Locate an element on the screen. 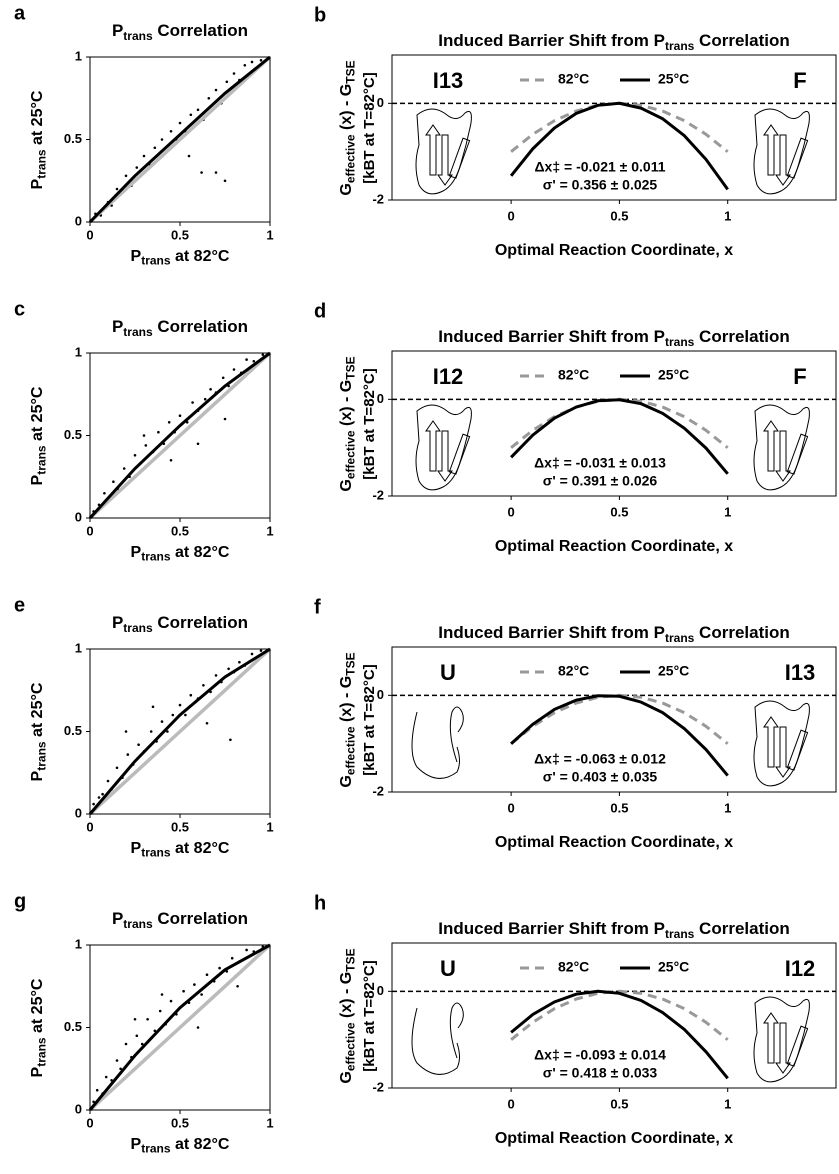  panel-label: b is located at coordinates (320, 15).